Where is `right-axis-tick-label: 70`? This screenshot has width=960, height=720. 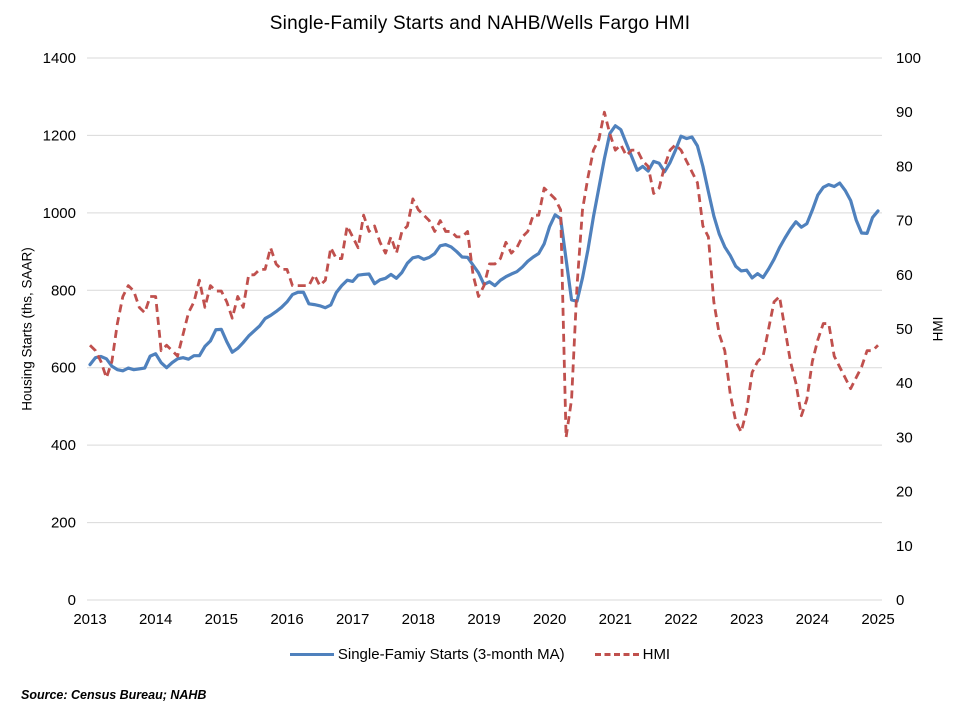
right-axis-tick-label: 70 is located at coordinates (904, 221).